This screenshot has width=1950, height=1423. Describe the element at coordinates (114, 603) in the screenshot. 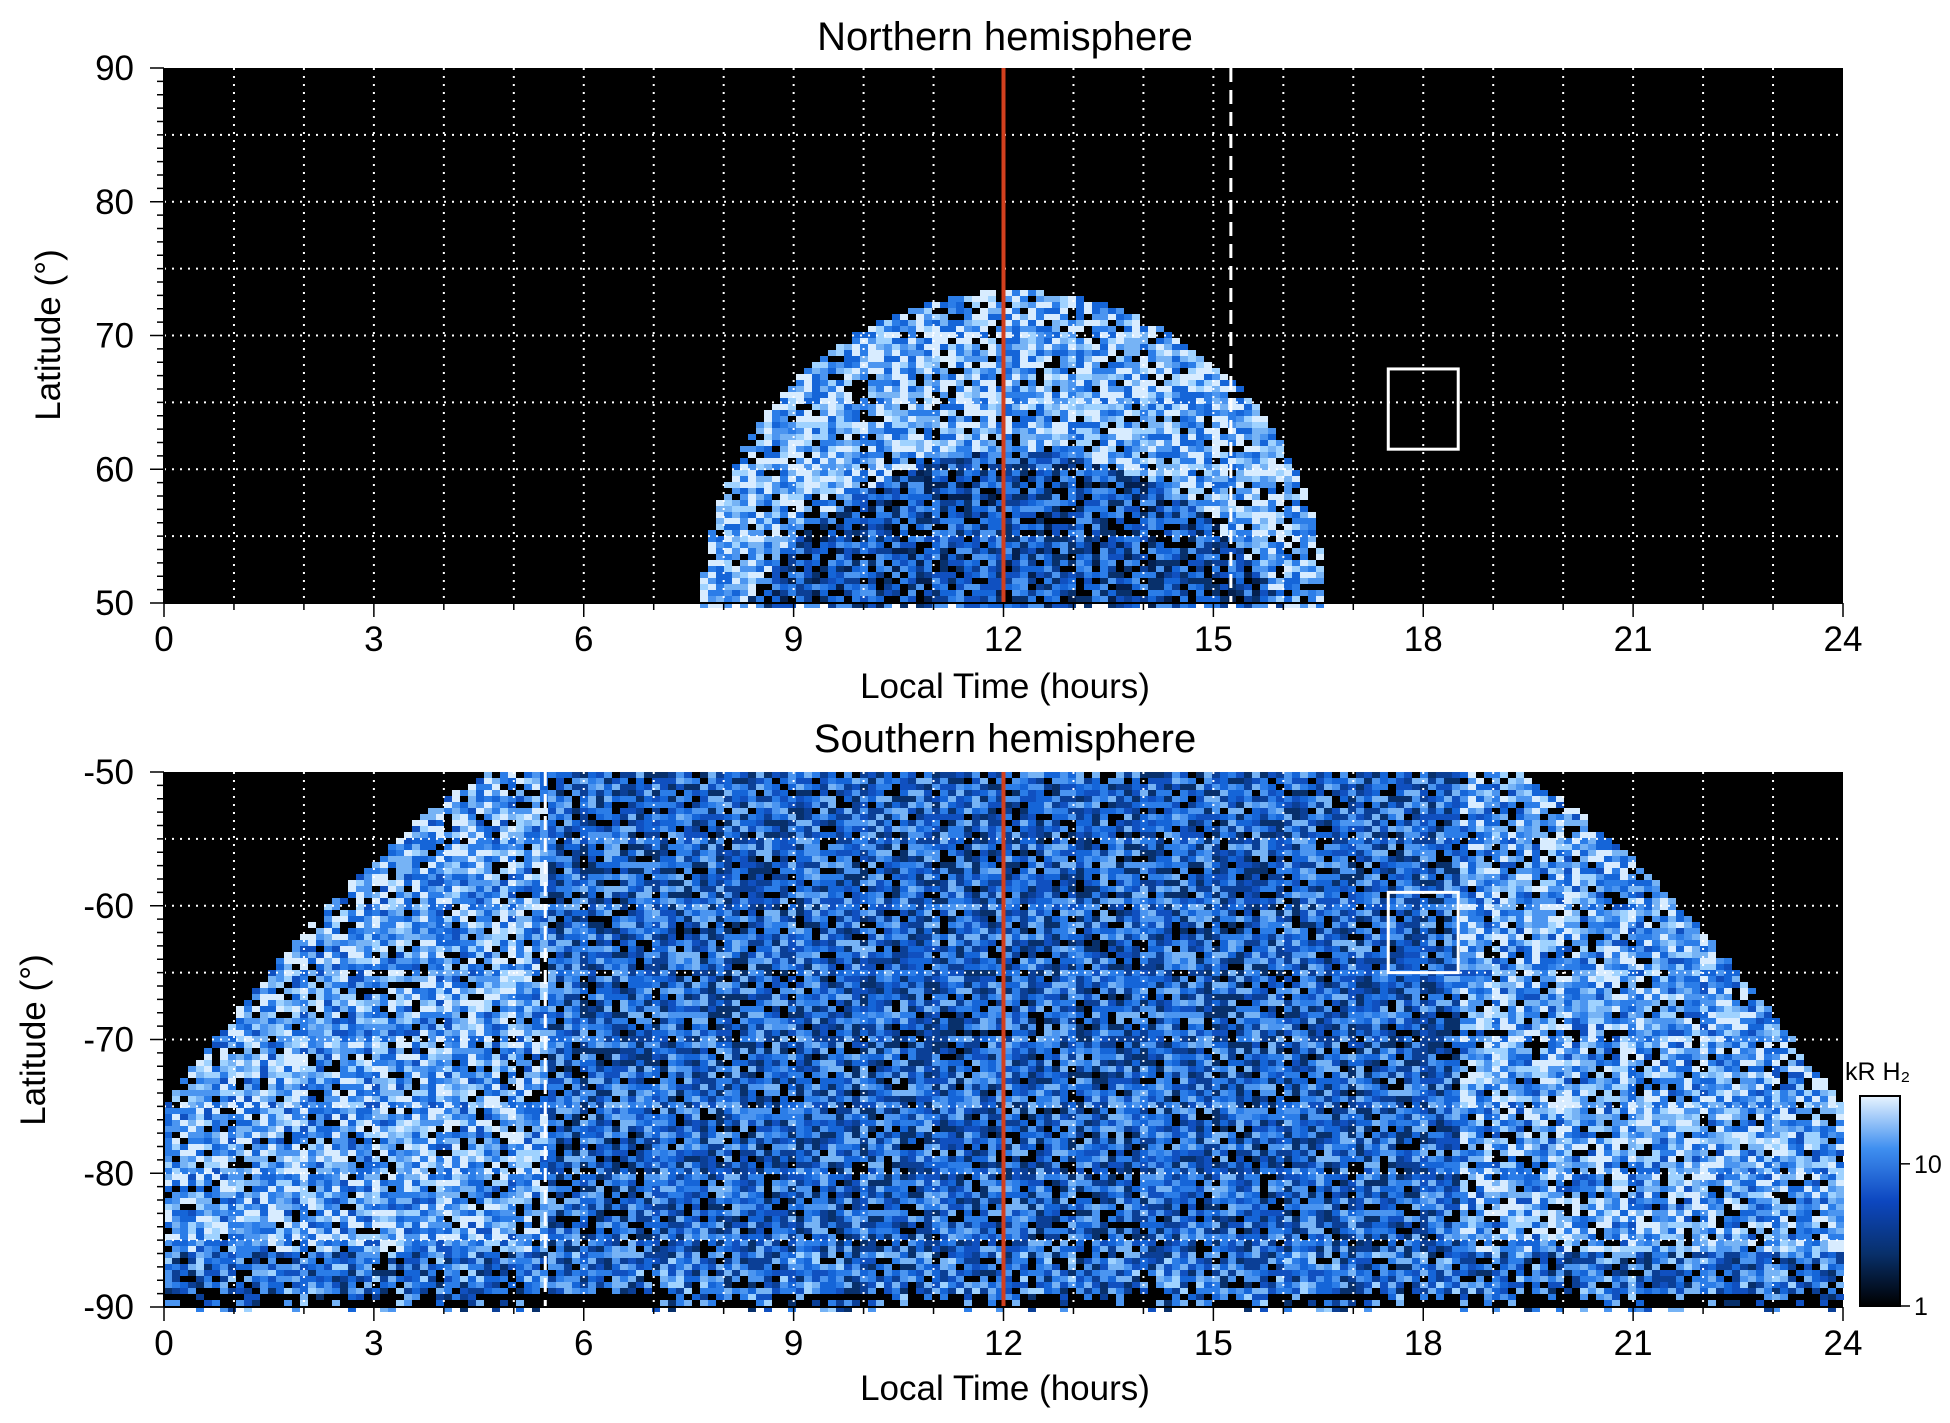

I see `y-tick-label: 50` at that location.